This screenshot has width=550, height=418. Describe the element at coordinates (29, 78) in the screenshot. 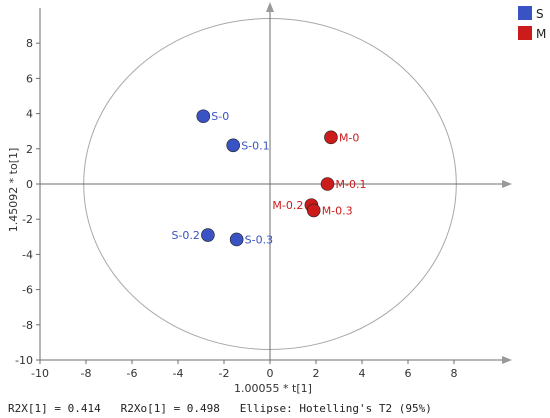

I see `y-tick-label: 6` at that location.